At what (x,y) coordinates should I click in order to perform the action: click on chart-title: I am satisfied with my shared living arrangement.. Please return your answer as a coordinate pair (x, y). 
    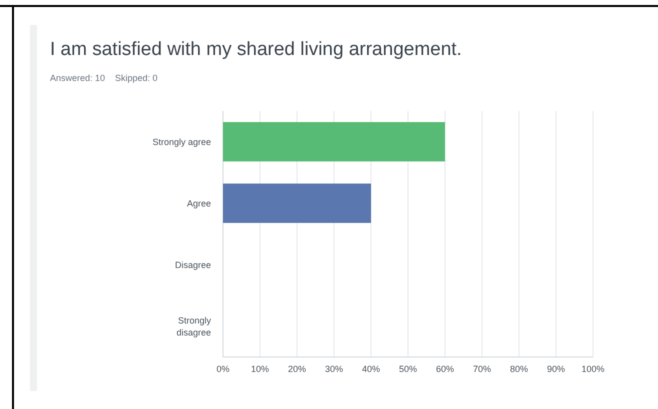
    Looking at the image, I should click on (256, 49).